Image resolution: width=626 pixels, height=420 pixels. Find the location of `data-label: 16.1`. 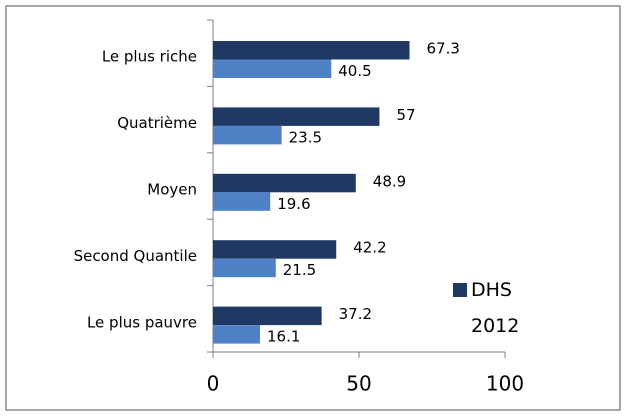

data-label: 16.1 is located at coordinates (283, 337).